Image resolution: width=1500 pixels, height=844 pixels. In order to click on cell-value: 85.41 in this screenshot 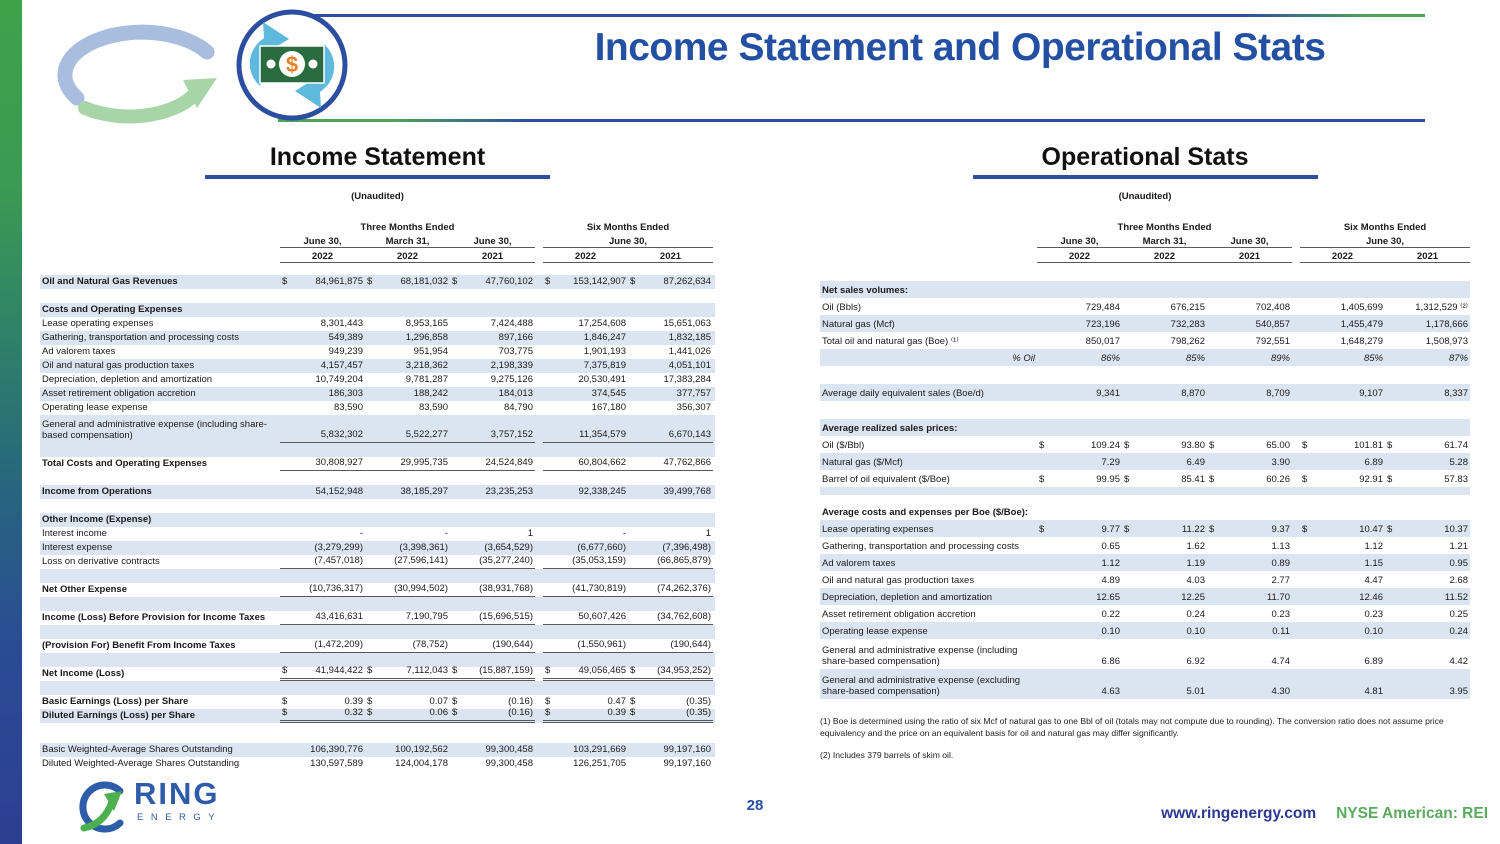, I will do `click(1193, 480)`.